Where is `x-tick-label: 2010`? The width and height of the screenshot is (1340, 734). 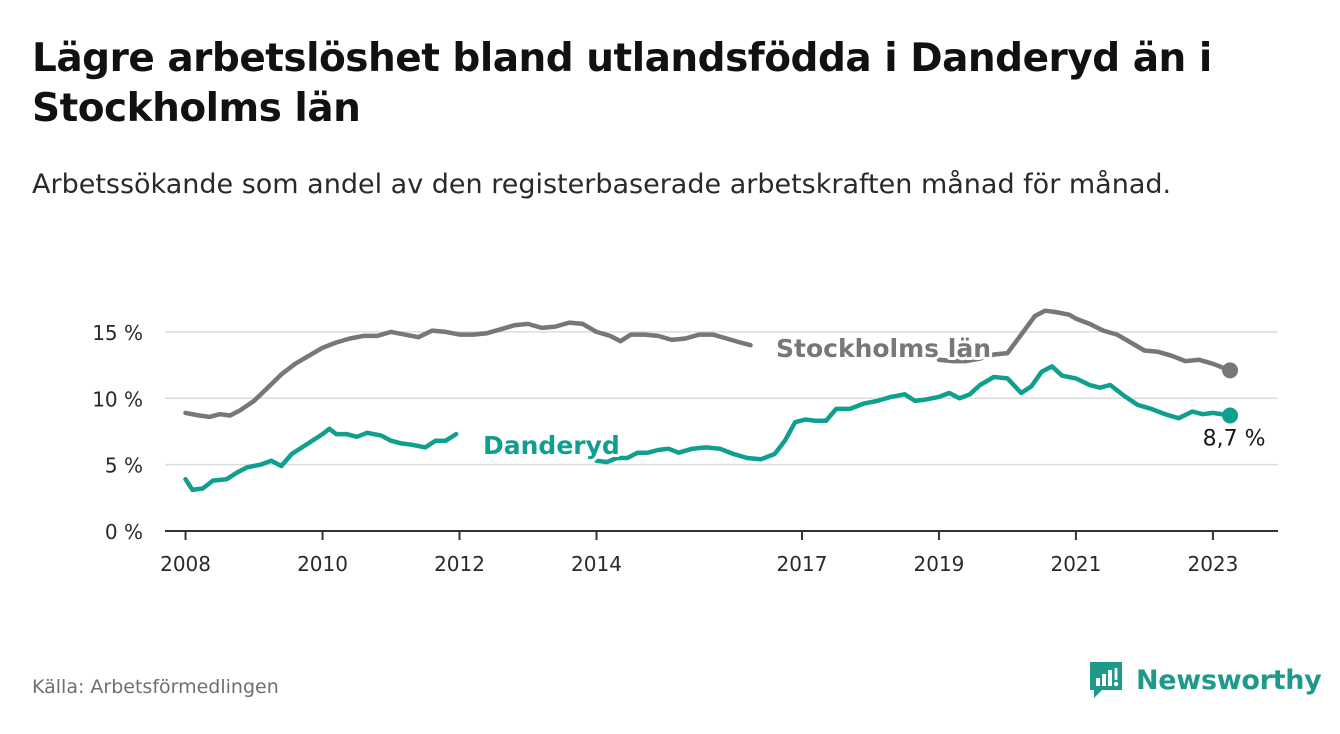 x-tick-label: 2010 is located at coordinates (322, 564).